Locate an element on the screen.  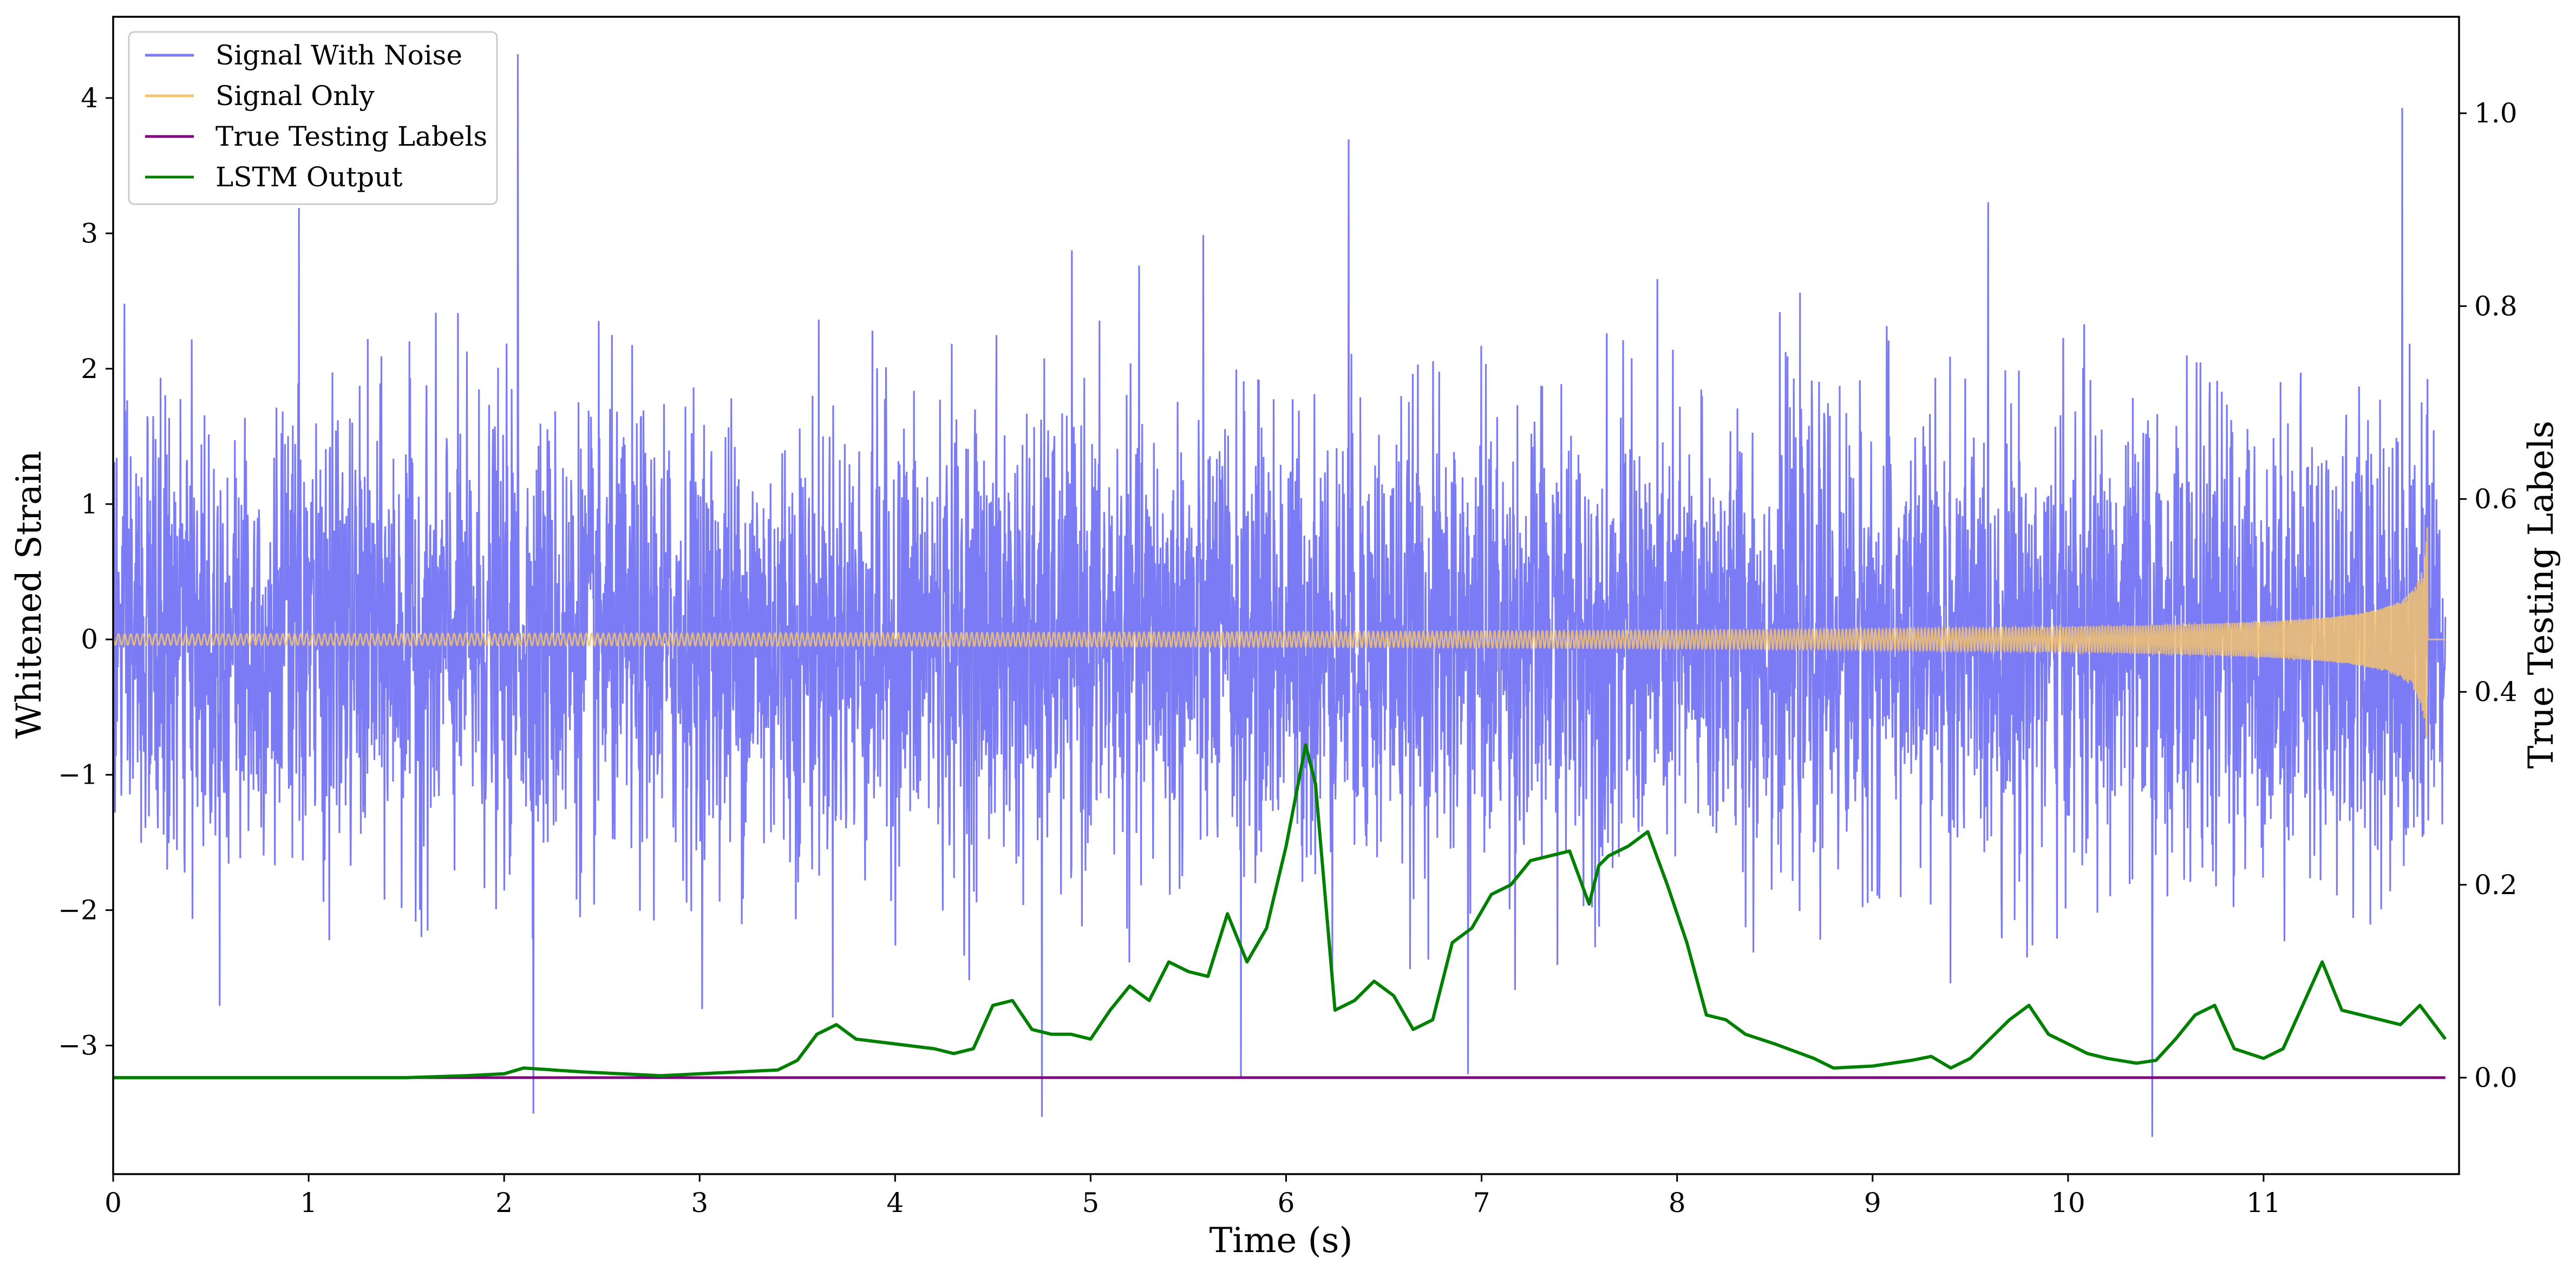
y-axis-left: 4 3 2 1 0 −1 −2 −3 is located at coordinates (86, 571).